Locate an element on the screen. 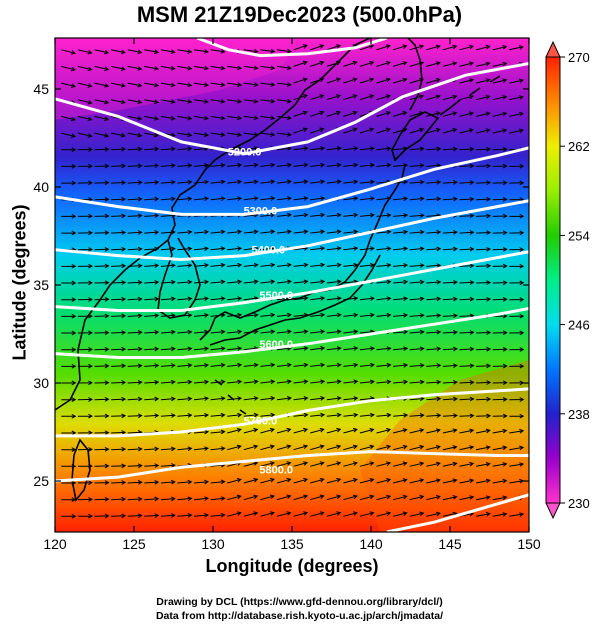 The height and width of the screenshot is (625, 599). contour-label: 5300.0 is located at coordinates (261, 212).